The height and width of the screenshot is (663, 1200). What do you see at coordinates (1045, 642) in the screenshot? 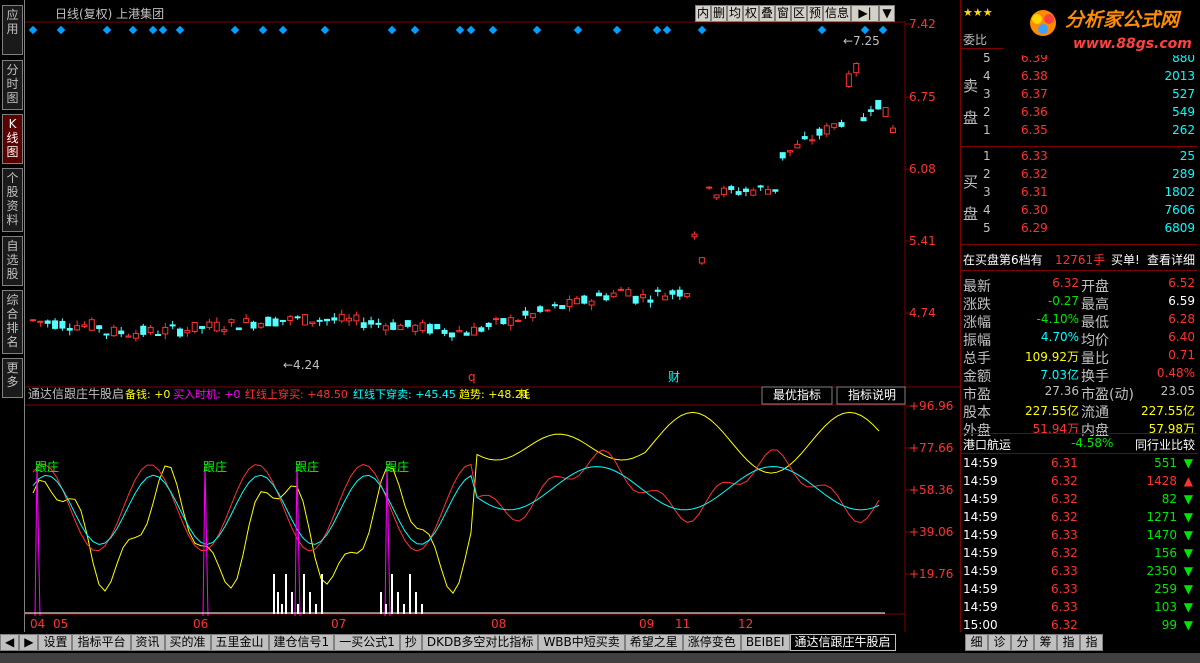
I see `panel-tab-3: 筹` at bounding box center [1045, 642].